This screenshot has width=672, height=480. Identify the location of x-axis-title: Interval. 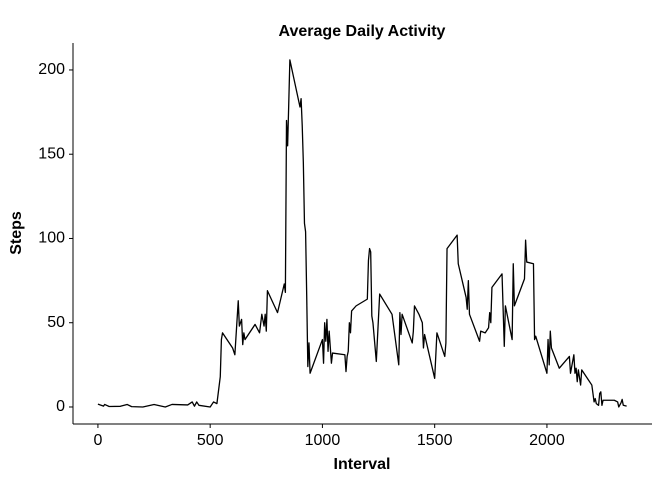
(362, 464).